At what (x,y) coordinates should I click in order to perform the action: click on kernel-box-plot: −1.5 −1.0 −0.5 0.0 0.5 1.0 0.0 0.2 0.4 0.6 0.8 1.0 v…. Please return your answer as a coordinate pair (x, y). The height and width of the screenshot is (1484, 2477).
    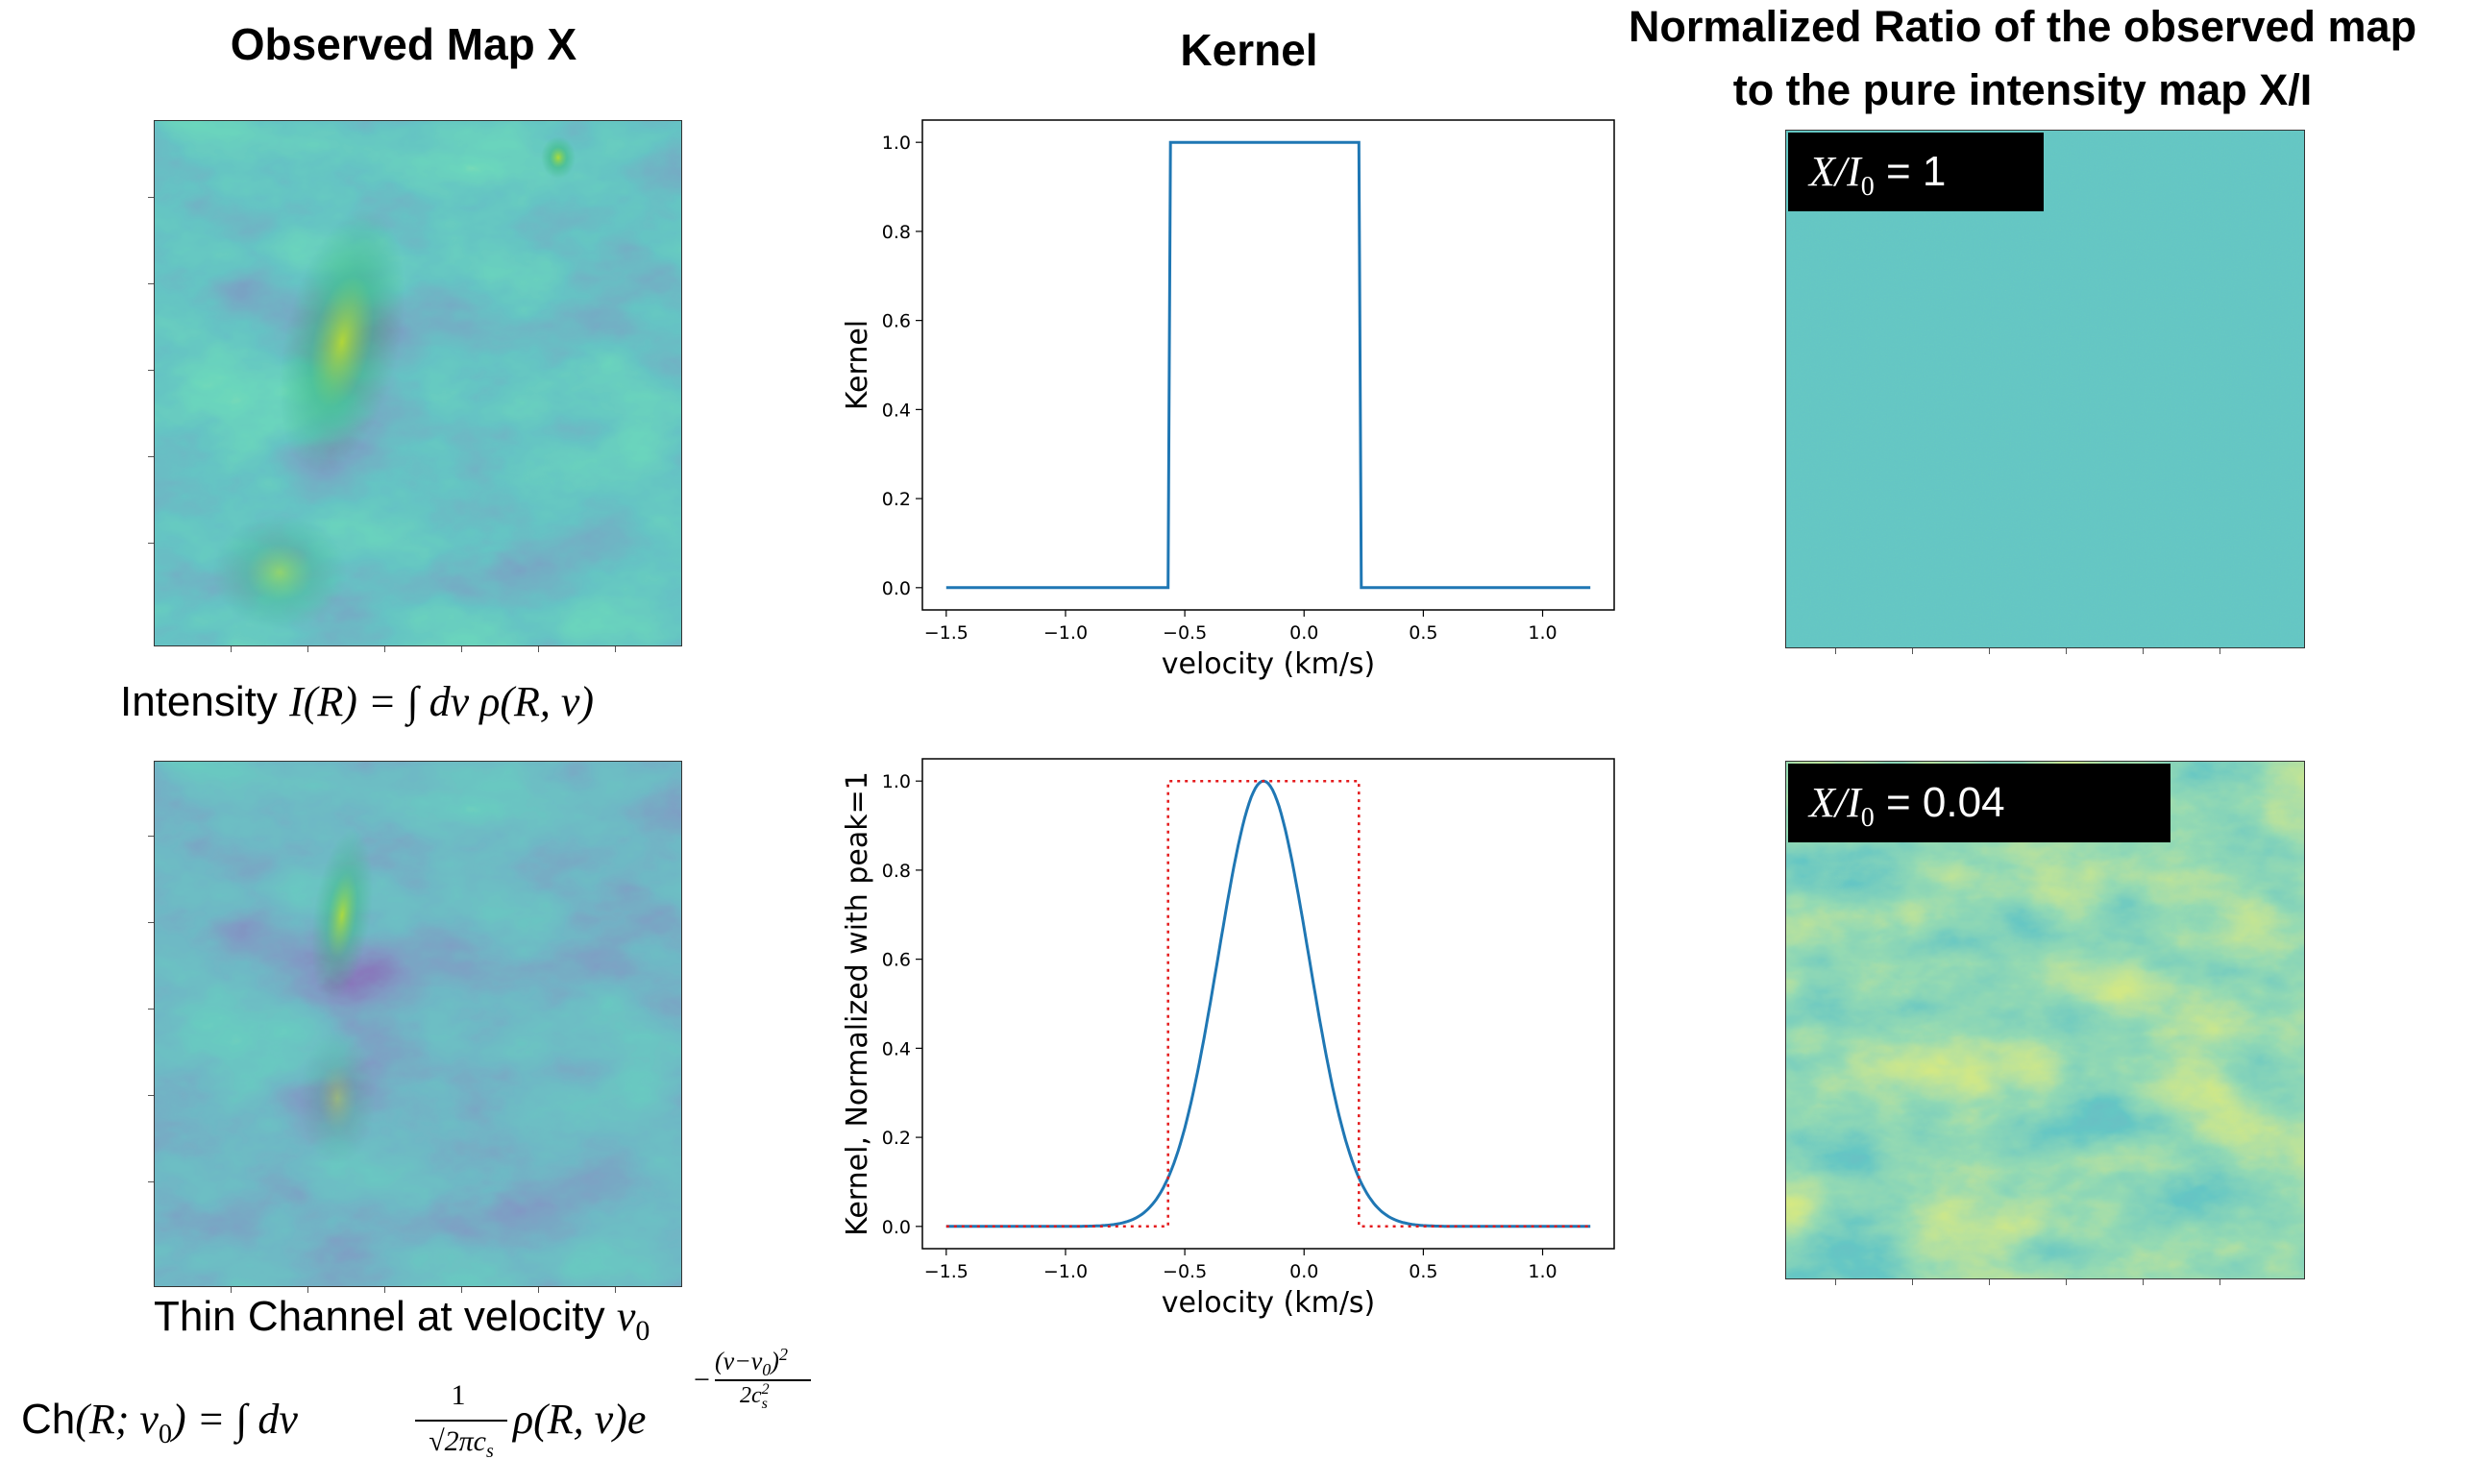
    Looking at the image, I should click on (1228, 400).